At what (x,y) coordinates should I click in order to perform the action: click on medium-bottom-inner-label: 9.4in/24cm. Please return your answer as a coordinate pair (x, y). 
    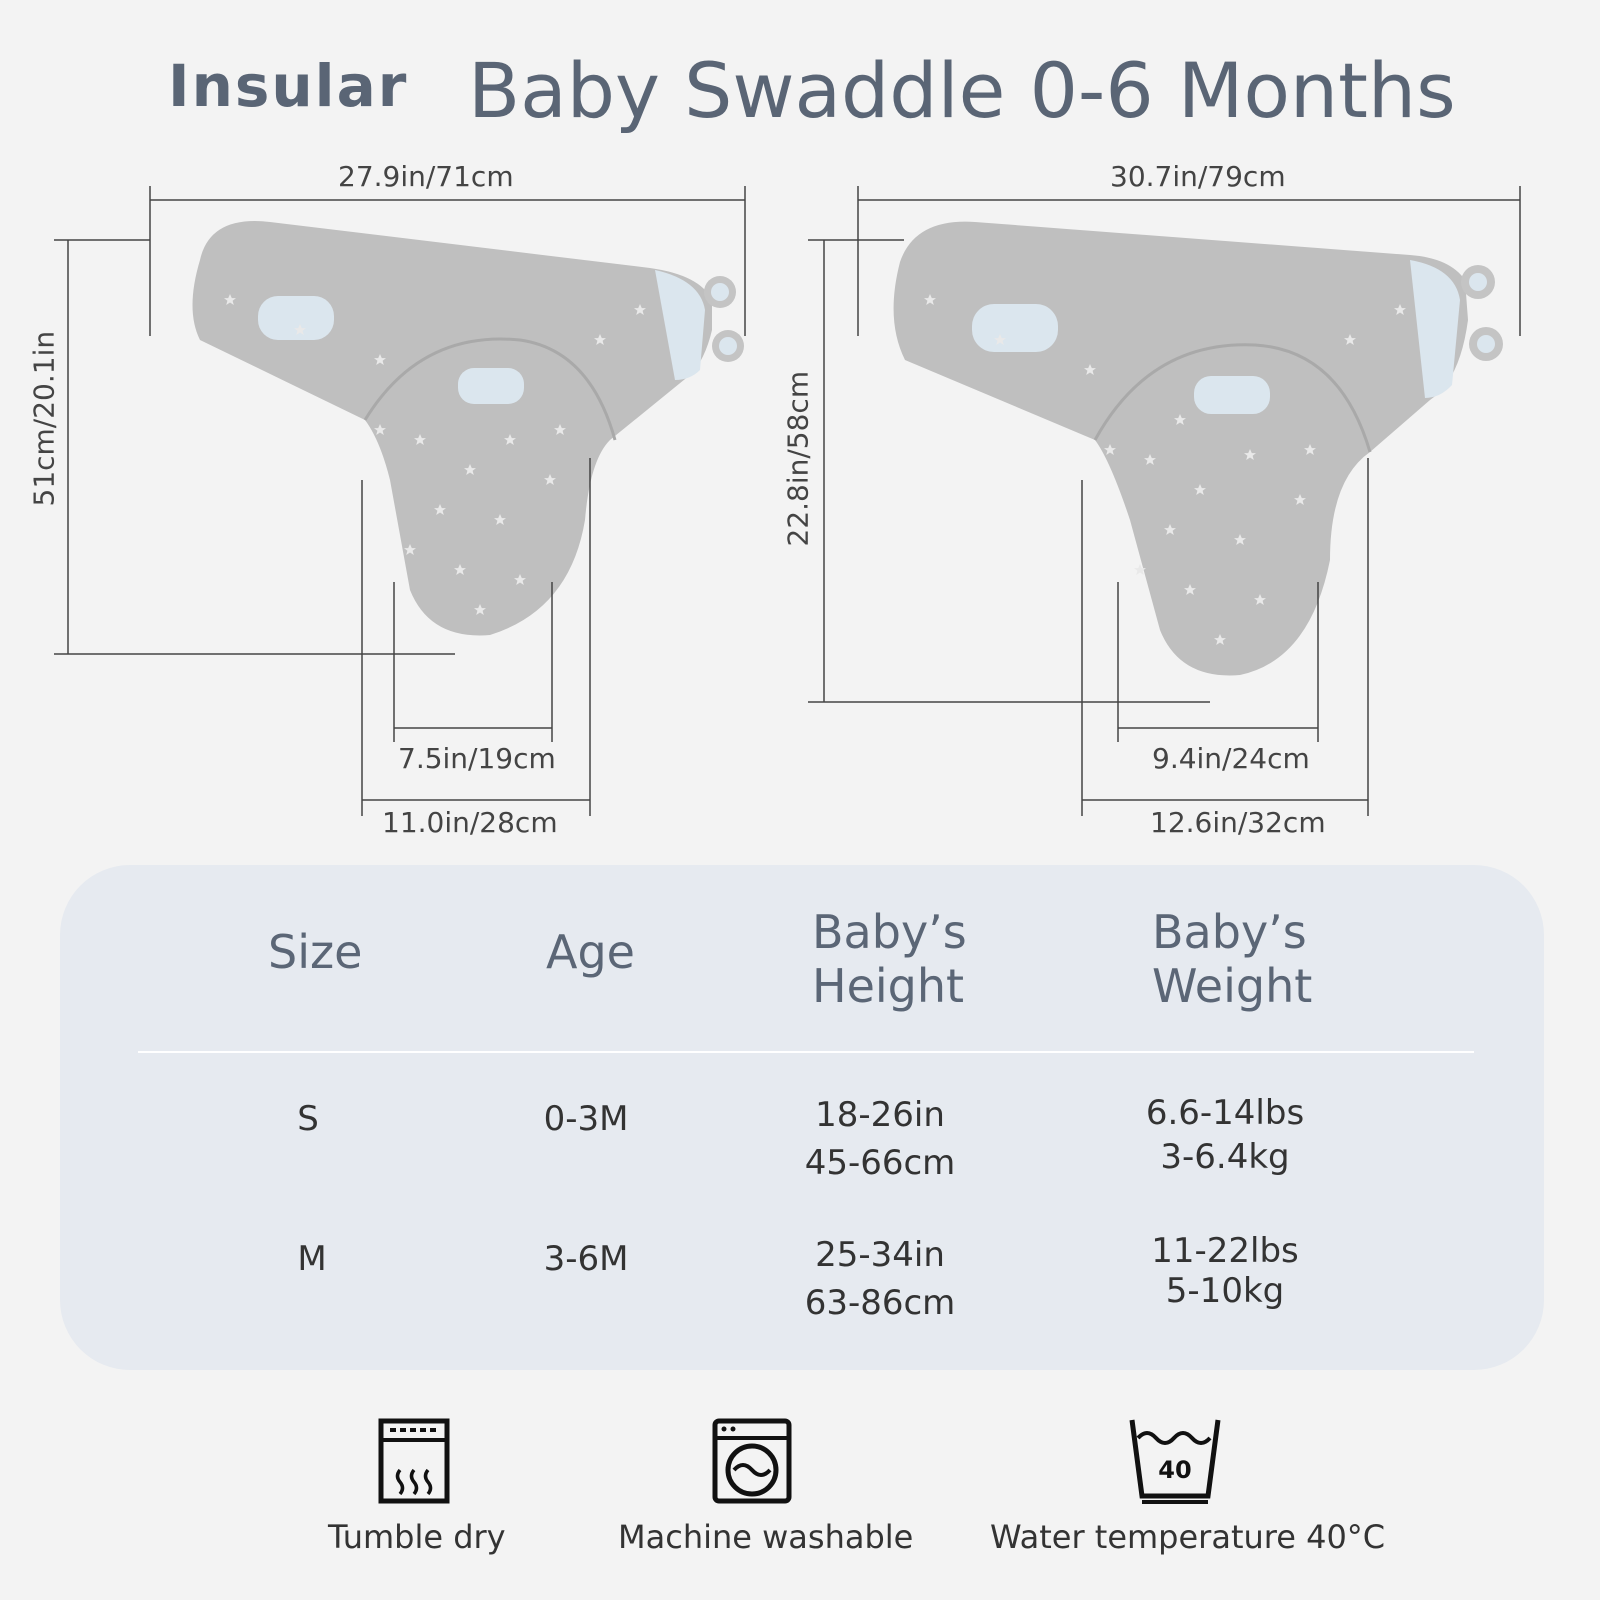
    Looking at the image, I should click on (1231, 758).